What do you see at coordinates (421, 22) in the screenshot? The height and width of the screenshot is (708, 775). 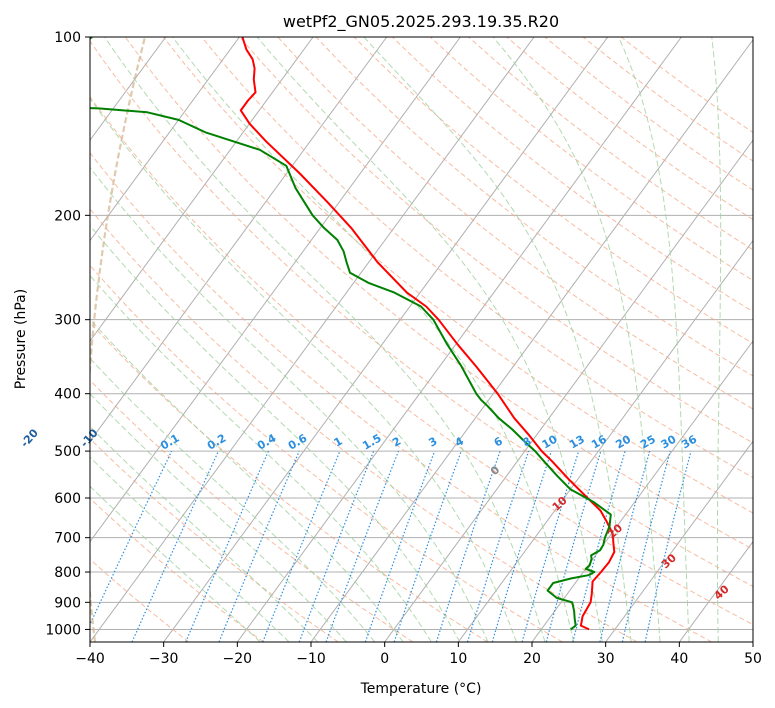 I see `chart-title: wetPf2_GN05.2025.293.19.35.R20` at bounding box center [421, 22].